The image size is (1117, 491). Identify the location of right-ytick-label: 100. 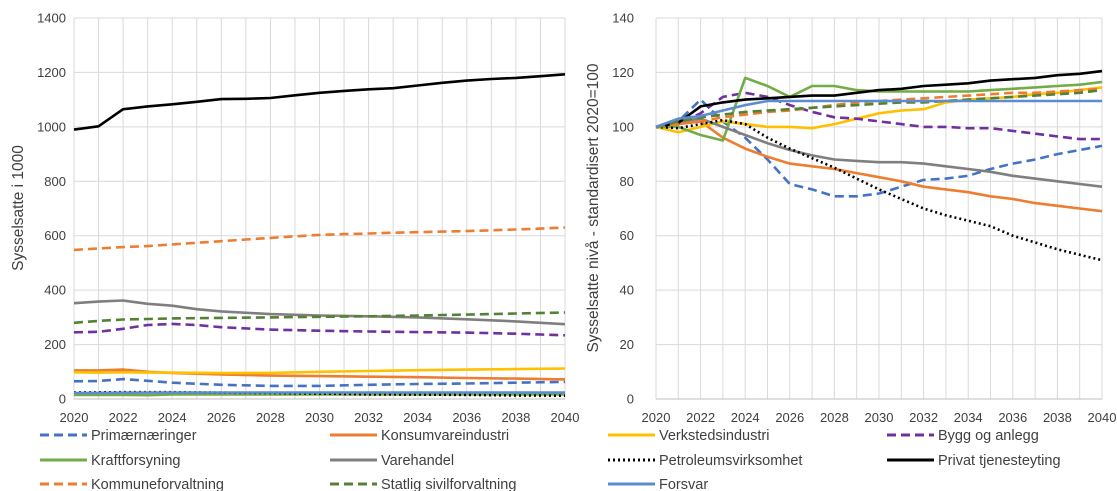
(623, 126).